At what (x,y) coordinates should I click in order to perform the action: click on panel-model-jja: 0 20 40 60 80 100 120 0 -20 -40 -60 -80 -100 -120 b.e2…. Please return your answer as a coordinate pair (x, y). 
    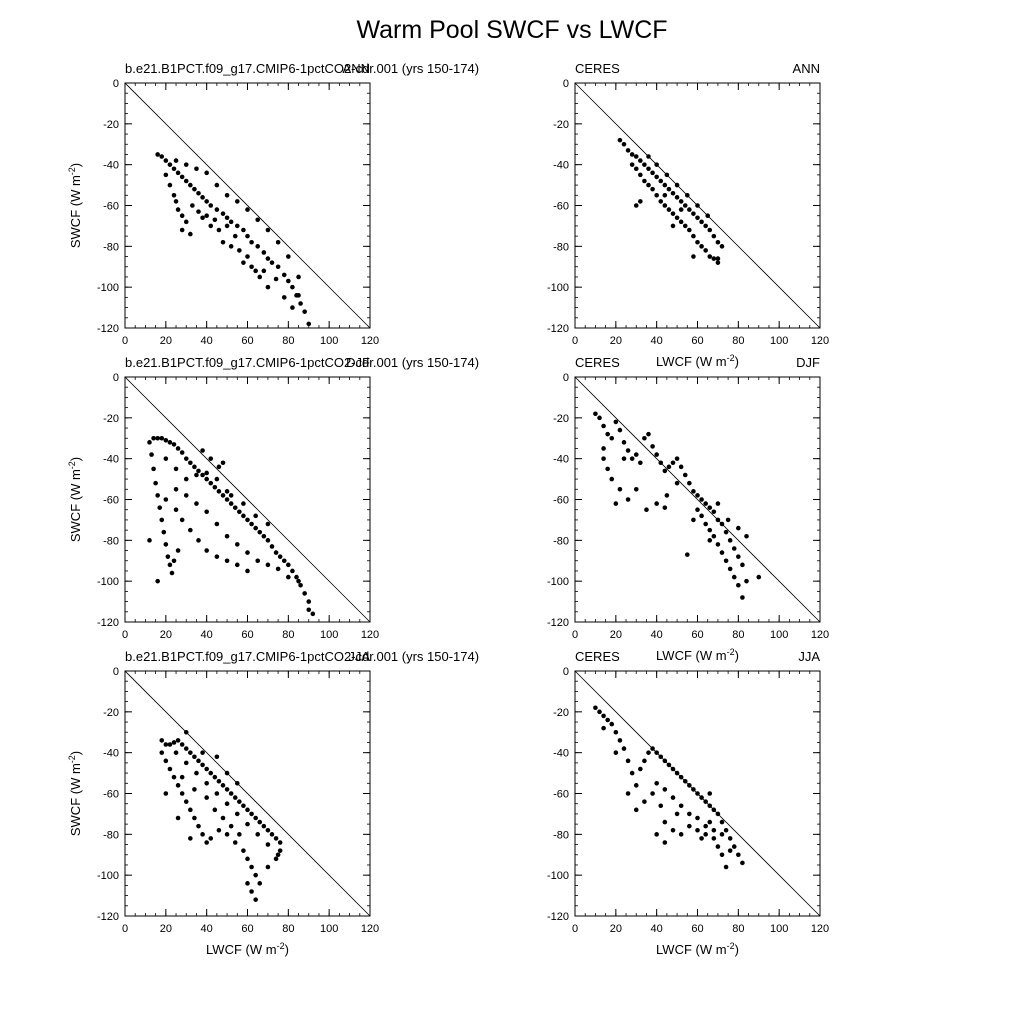
    Looking at the image, I should click on (273, 803).